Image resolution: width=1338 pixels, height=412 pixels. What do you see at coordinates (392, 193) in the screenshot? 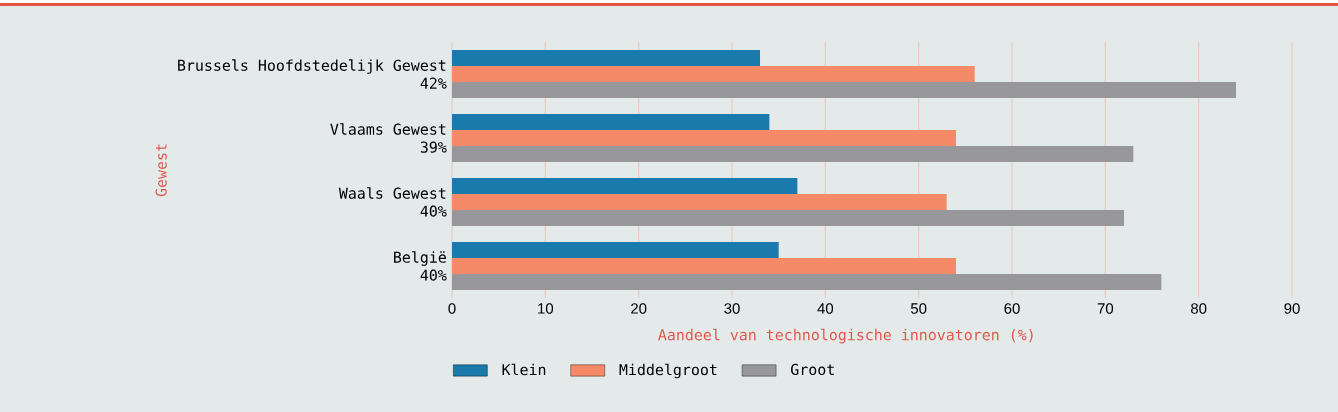
I see `y-tick-label: Waals Gewest` at bounding box center [392, 193].